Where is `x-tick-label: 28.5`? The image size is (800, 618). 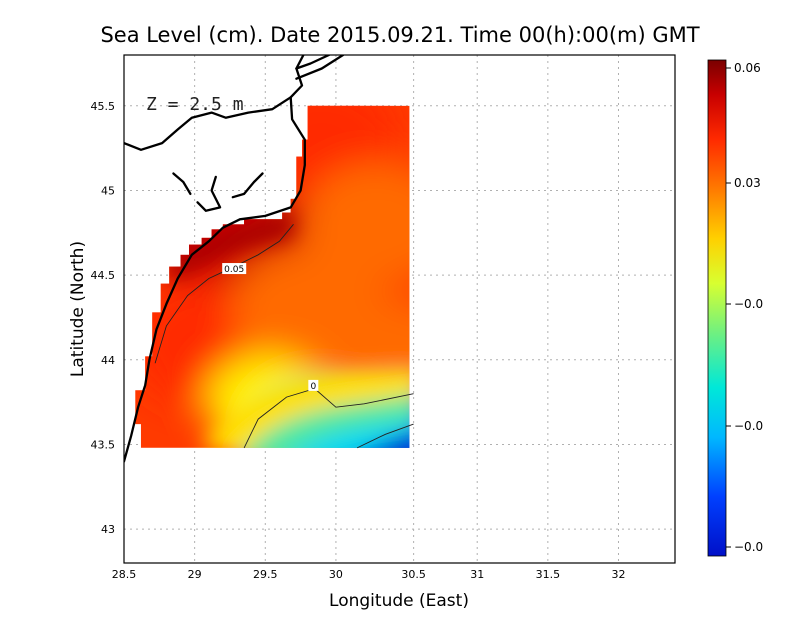
x-tick-label: 28.5 is located at coordinates (124, 574).